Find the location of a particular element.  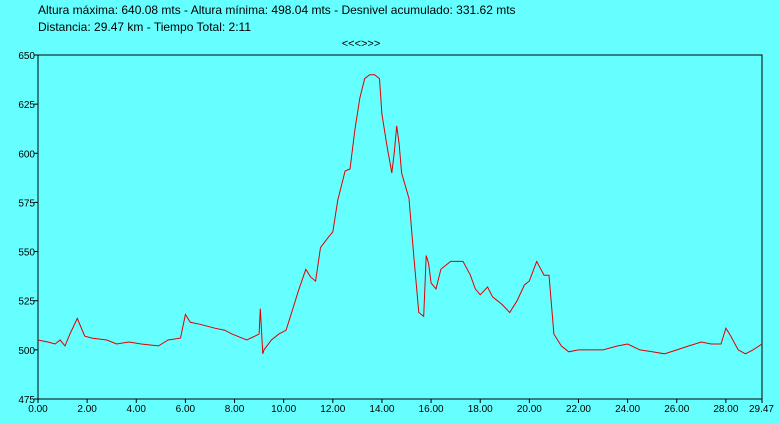

x-tick-label: 8.00 is located at coordinates (235, 409).